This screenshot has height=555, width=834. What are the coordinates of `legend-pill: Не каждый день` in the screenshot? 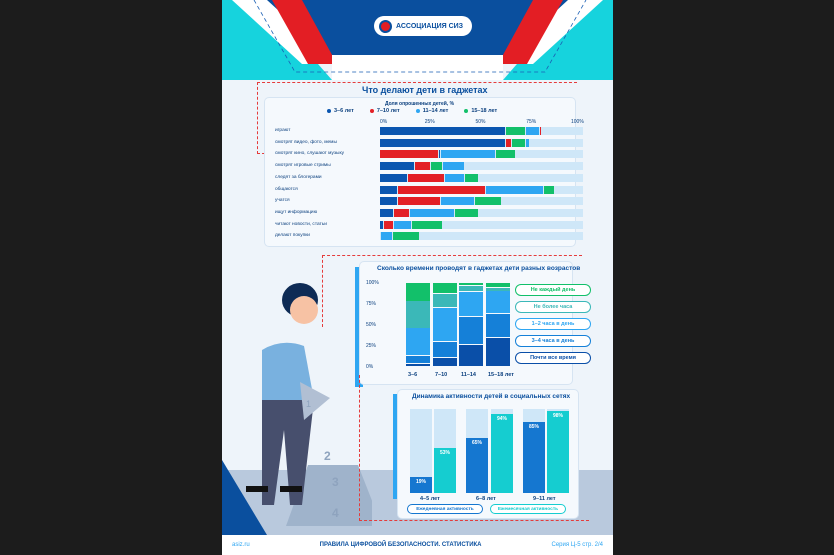 It's located at (553, 290).